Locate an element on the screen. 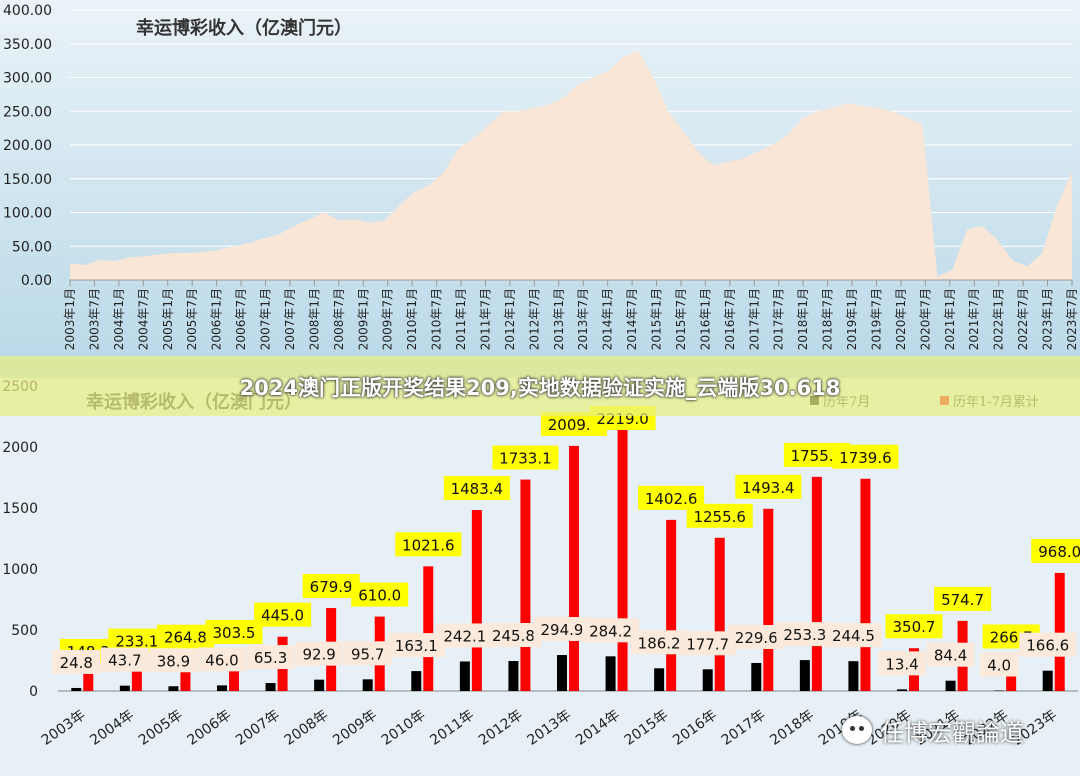  x-tick-label: 2014年1月 is located at coordinates (608, 319).